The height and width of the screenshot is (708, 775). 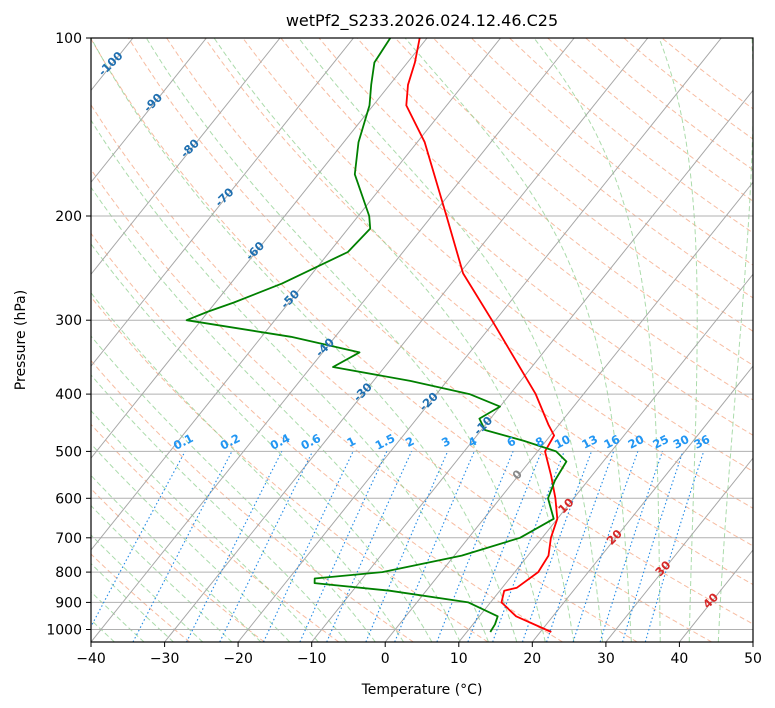 I want to click on mixing-ratio-label: 13, so click(x=589, y=442).